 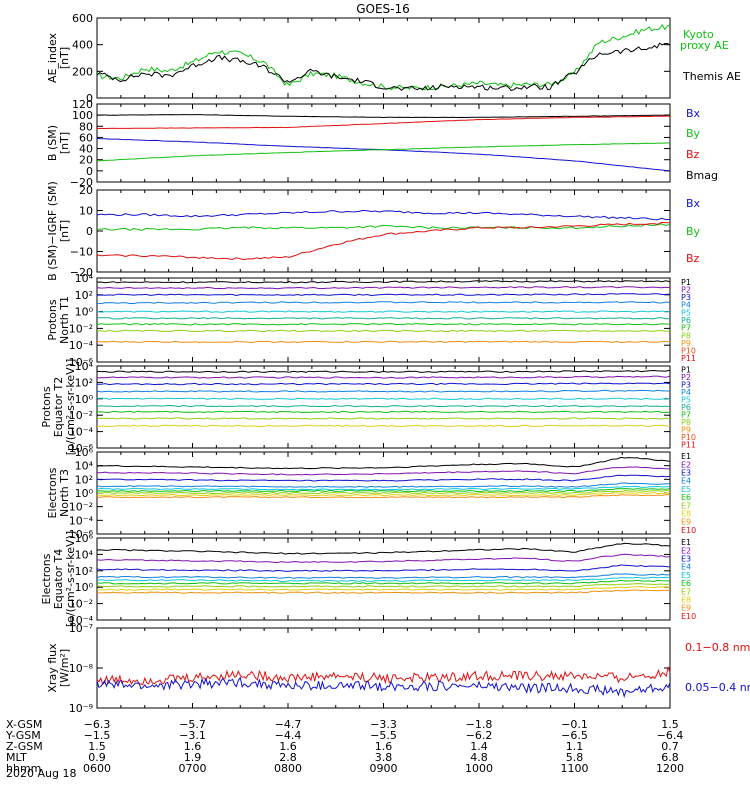 What do you see at coordinates (688, 616) in the screenshot?
I see `legend-entry: E10` at bounding box center [688, 616].